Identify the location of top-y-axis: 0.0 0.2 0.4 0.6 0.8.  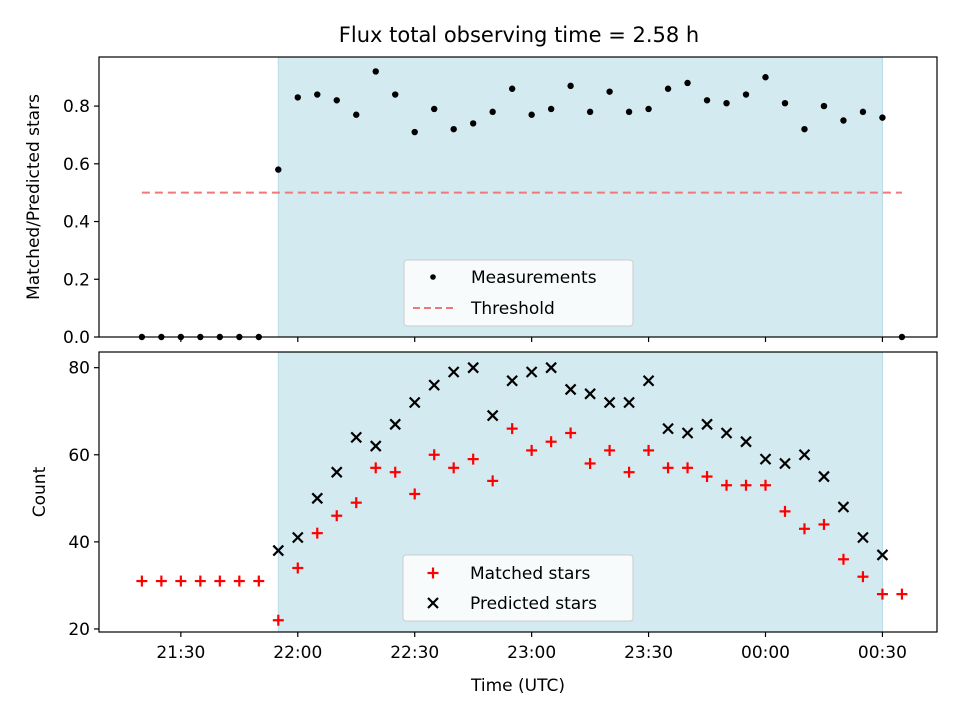
(81, 222).